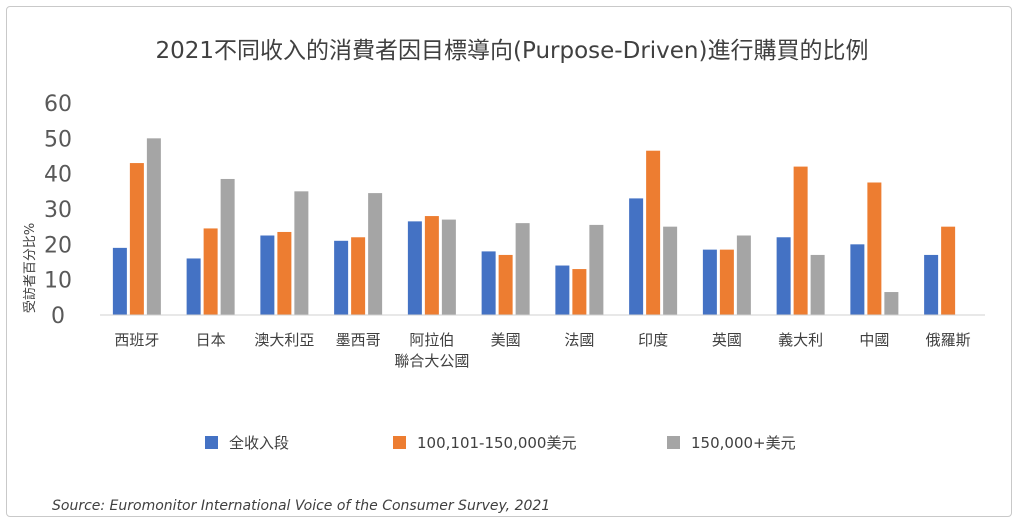 This screenshot has width=1020, height=525. I want to click on legend-label: 100,101-150,000美元, so click(496, 443).